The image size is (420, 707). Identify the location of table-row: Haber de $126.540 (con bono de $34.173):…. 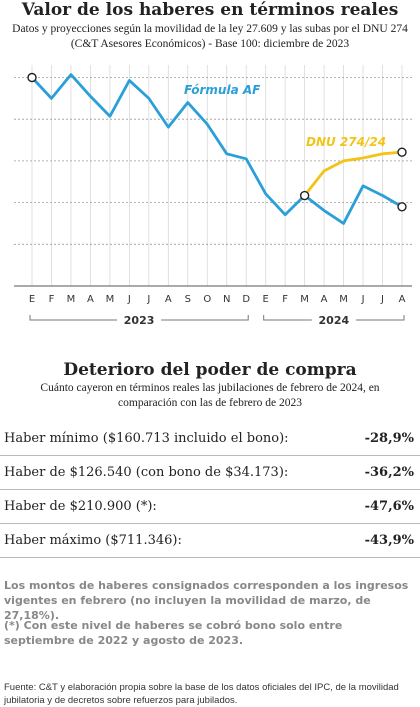
(210, 473).